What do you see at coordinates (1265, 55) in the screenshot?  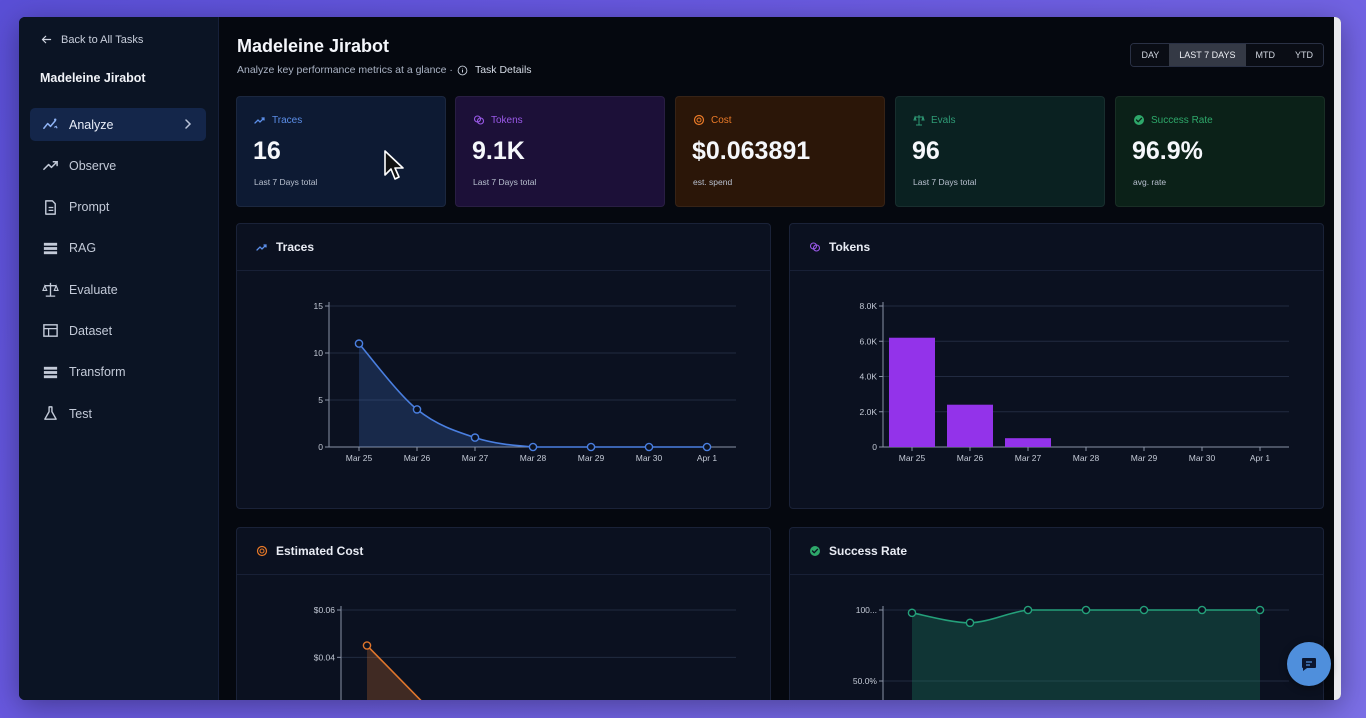 I see `range-mtd: MTD` at bounding box center [1265, 55].